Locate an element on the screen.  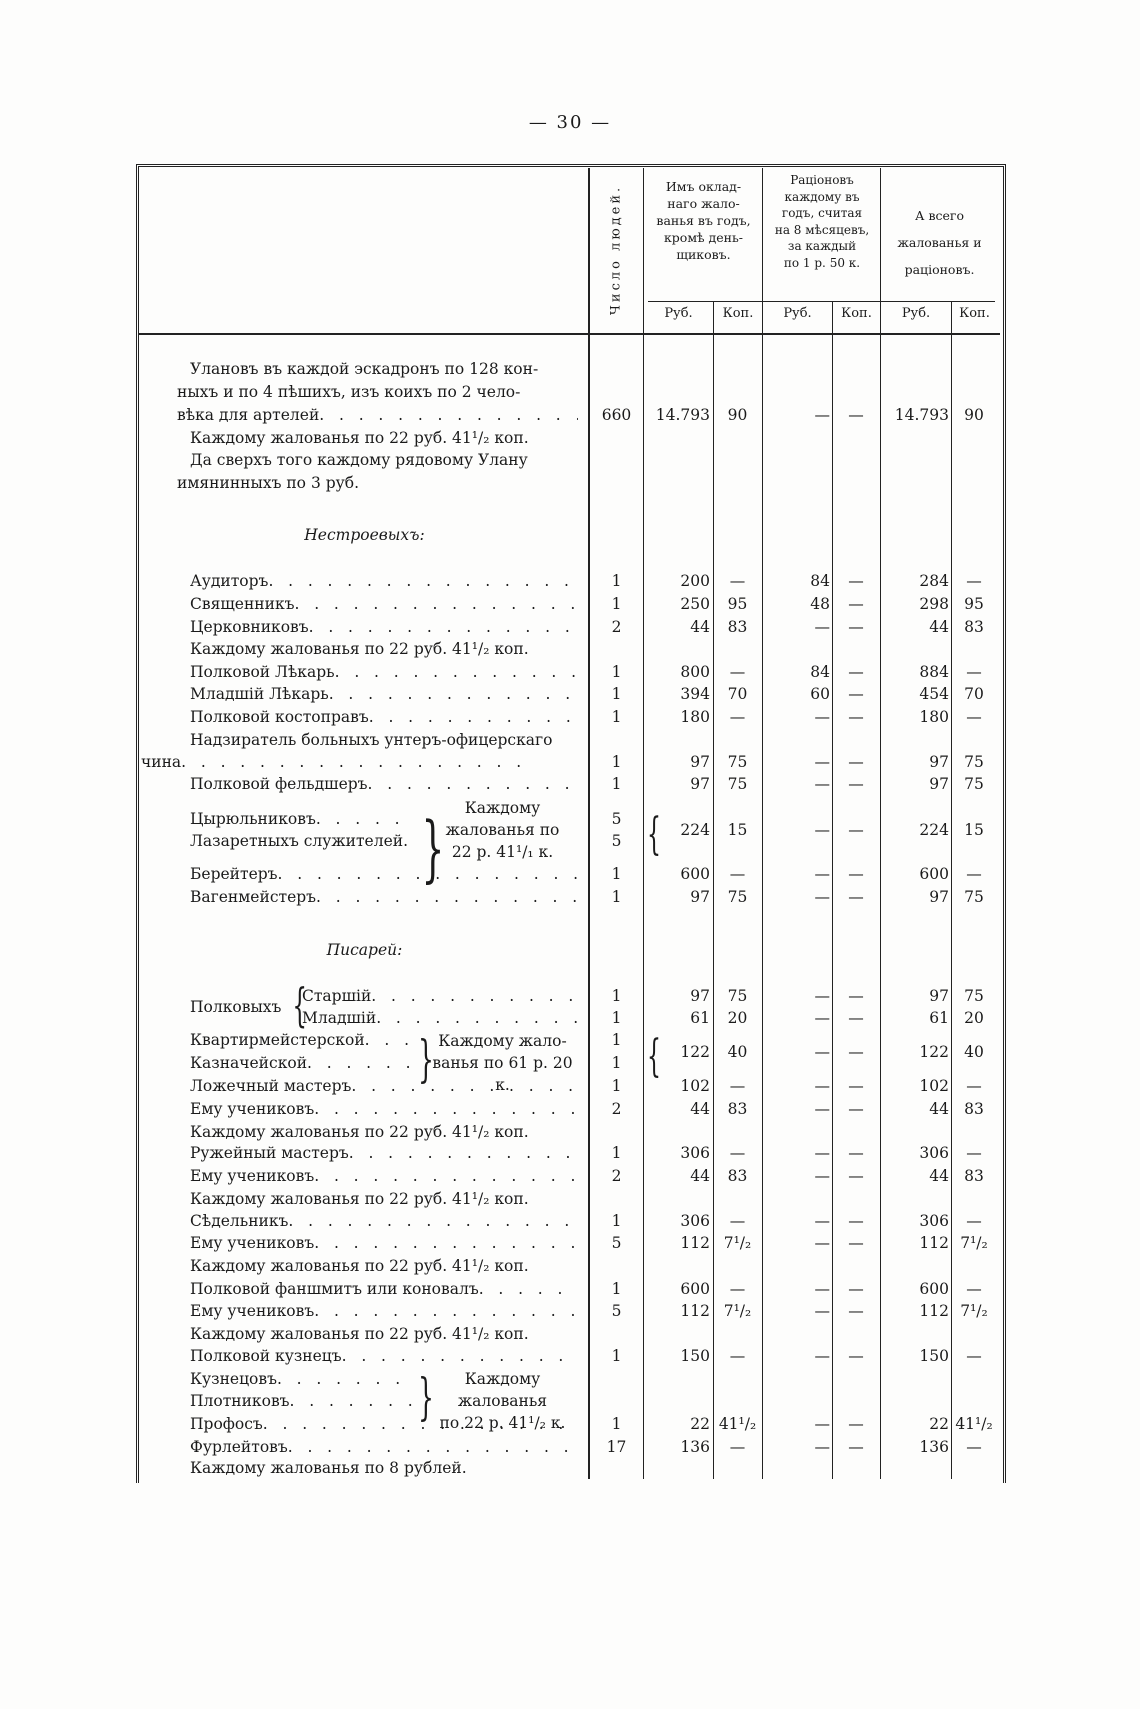
salary-rub-cell: 150 is located at coordinates (695, 1356).